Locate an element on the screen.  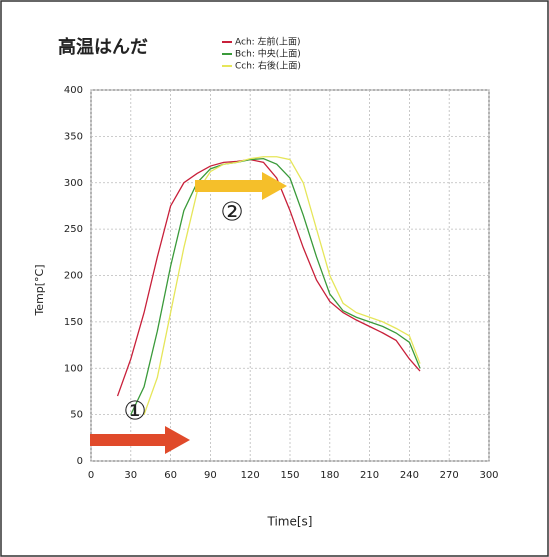
x-tick-label: 90 is located at coordinates (210, 475).